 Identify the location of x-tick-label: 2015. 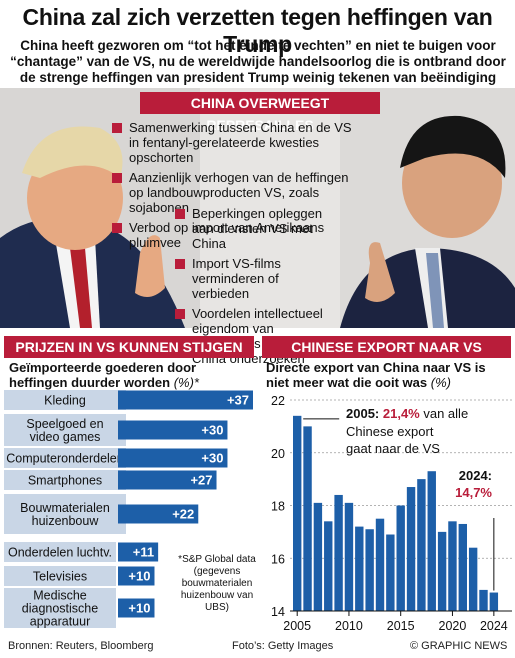
(401, 626).